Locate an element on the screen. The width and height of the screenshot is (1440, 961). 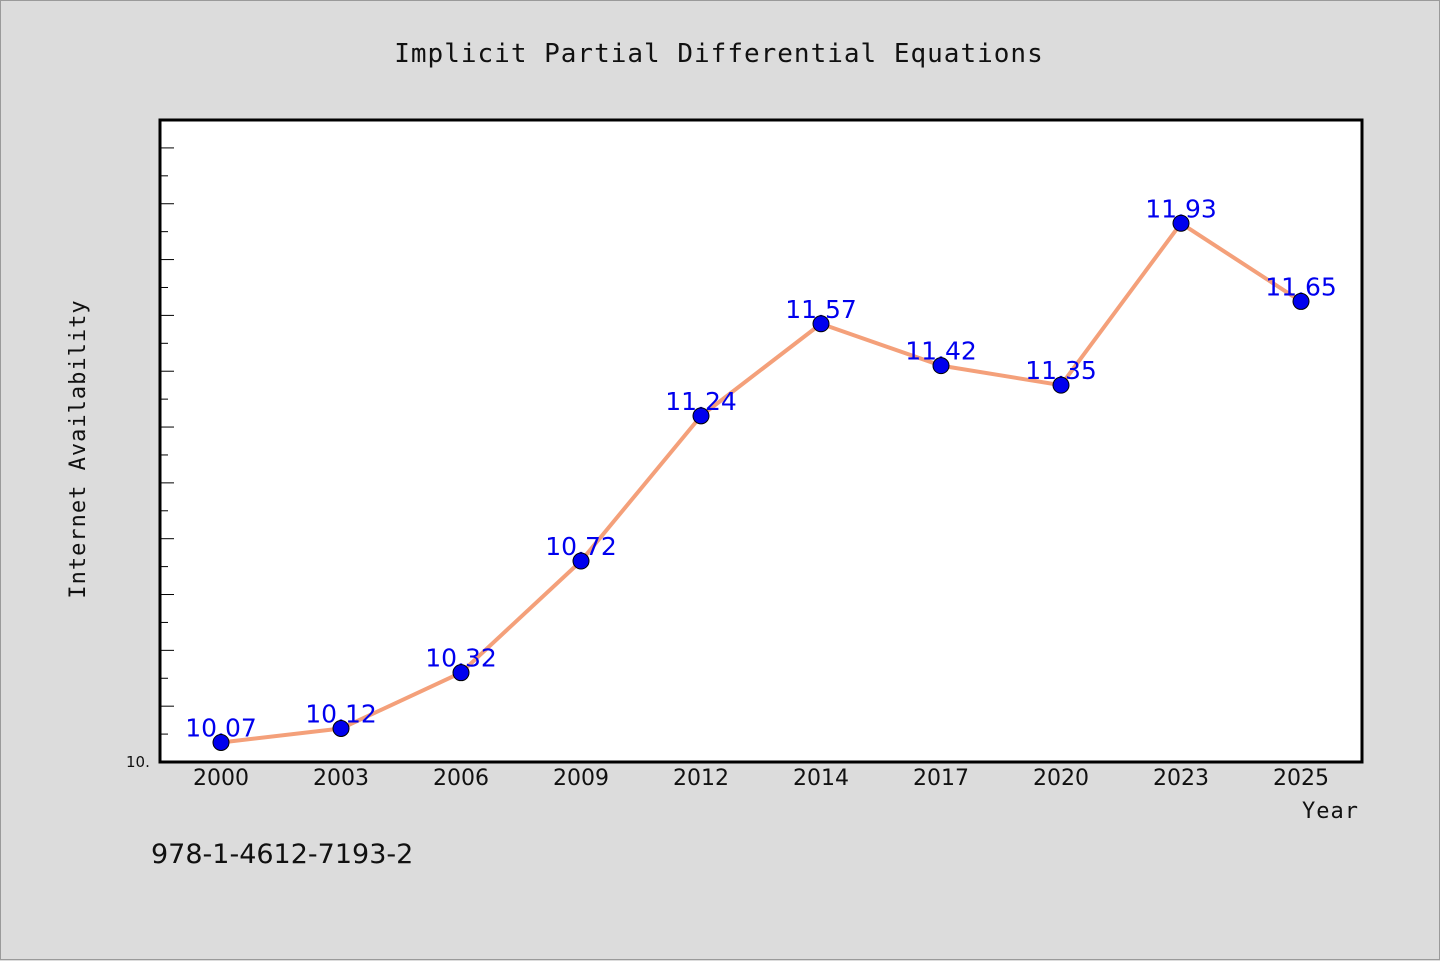
x-tick-label: 2000 is located at coordinates (221, 778).